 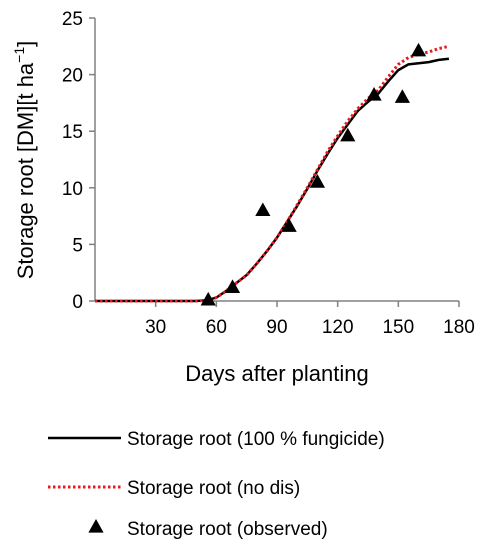 I want to click on legend-observed-marker, so click(x=96, y=526).